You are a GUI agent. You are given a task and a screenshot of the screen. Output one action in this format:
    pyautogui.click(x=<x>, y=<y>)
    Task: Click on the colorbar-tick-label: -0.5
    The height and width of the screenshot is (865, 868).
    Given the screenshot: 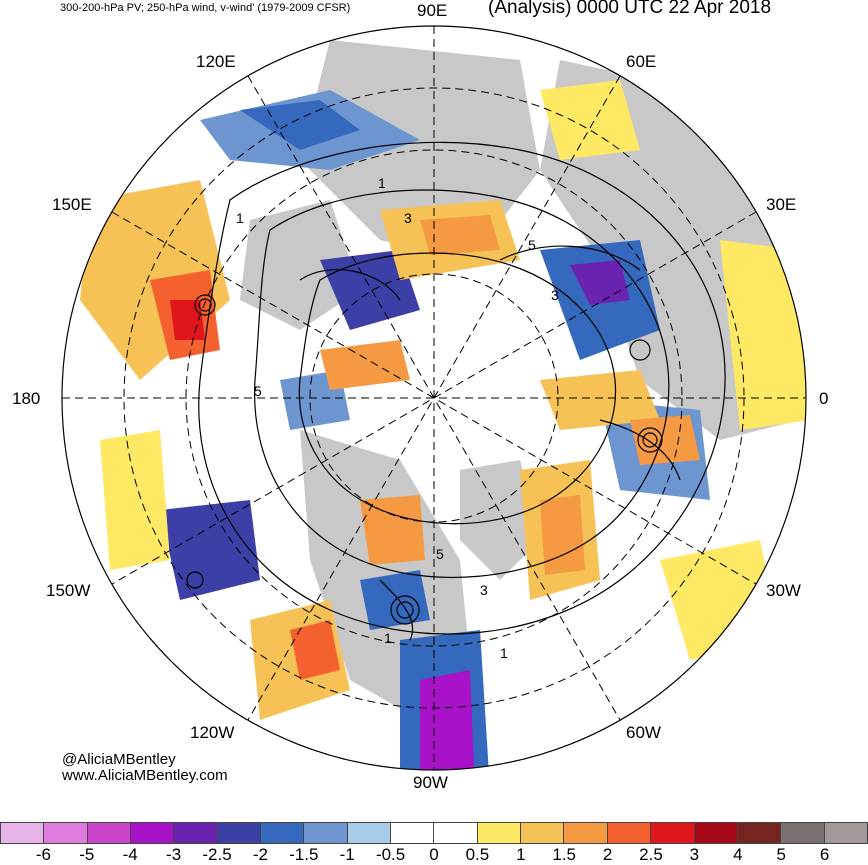 What is the action you would take?
    pyautogui.click(x=390, y=854)
    